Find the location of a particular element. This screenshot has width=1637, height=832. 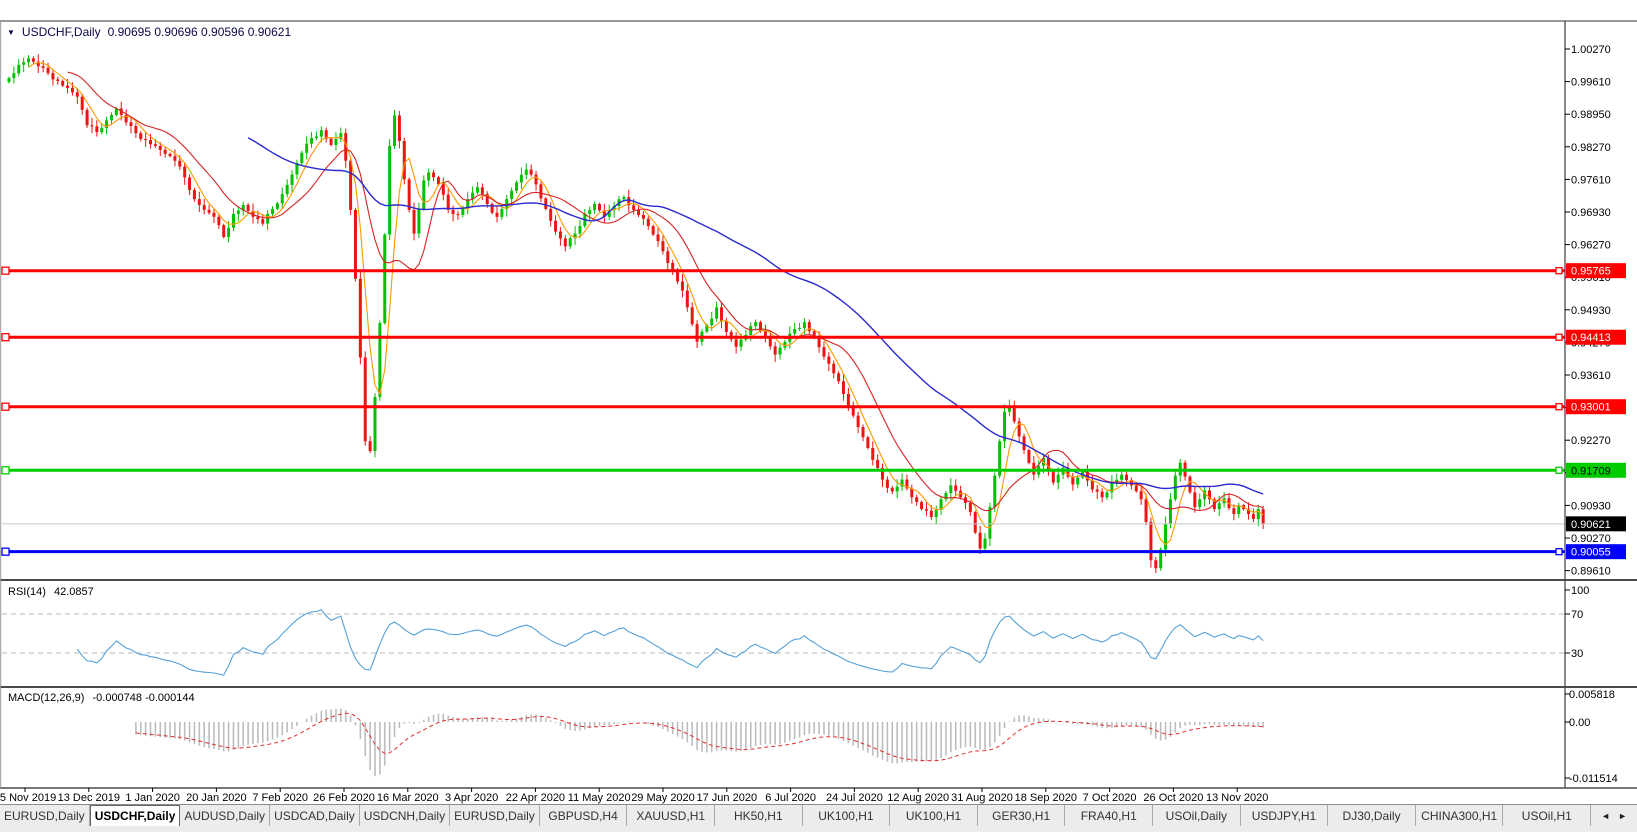

svg-text: 31 Aug 2020 is located at coordinates (982, 798).